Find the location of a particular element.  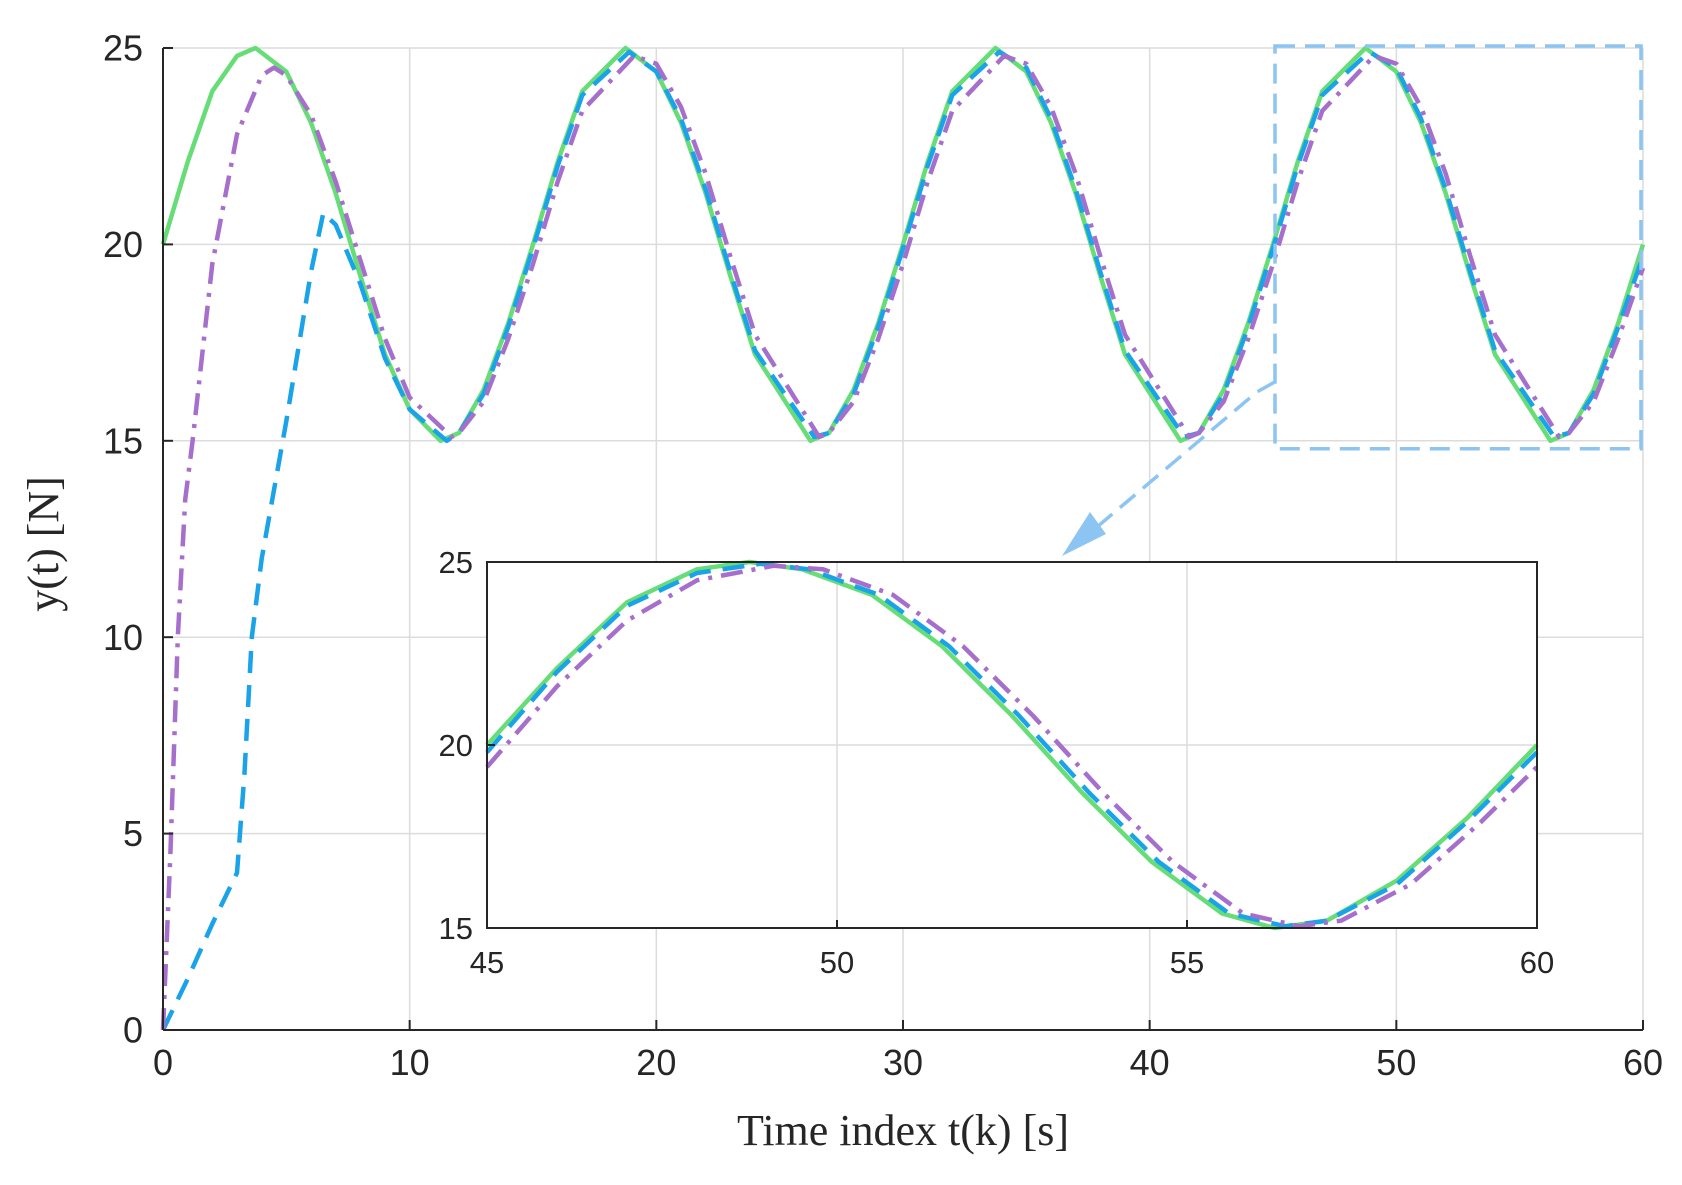

main-x-tick-label: 50 is located at coordinates (1396, 1062).